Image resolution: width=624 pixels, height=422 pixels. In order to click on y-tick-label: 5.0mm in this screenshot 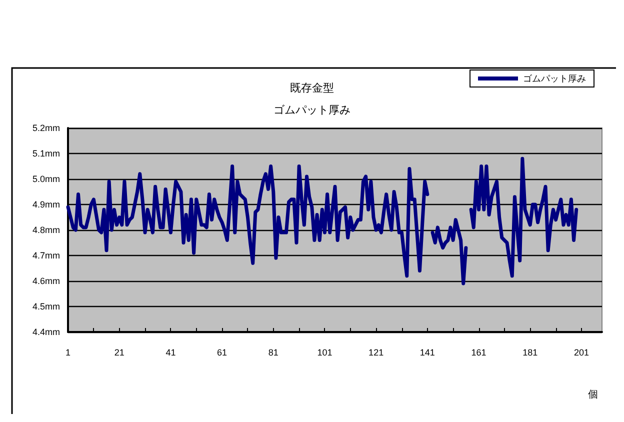, I will do `click(46, 179)`.